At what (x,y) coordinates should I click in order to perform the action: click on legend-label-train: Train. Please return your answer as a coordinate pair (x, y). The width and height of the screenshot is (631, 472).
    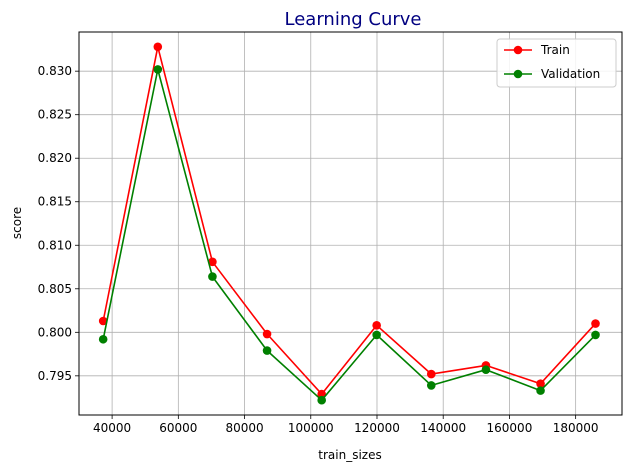
    Looking at the image, I should click on (555, 50).